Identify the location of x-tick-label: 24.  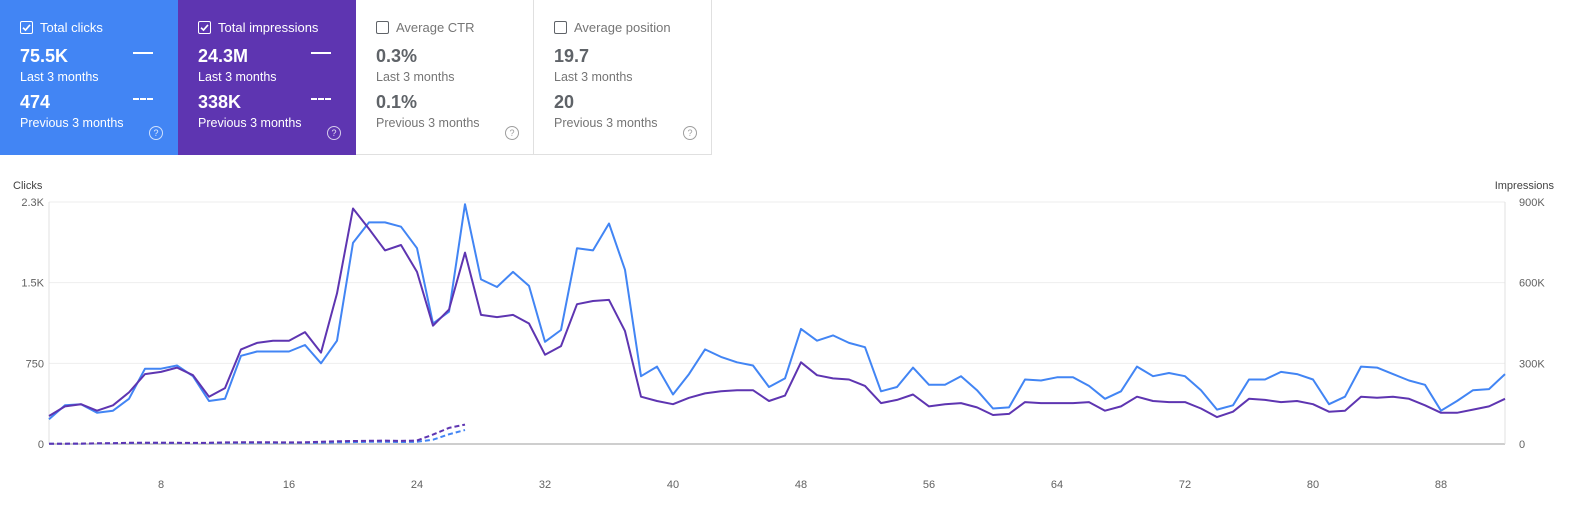
(417, 485).